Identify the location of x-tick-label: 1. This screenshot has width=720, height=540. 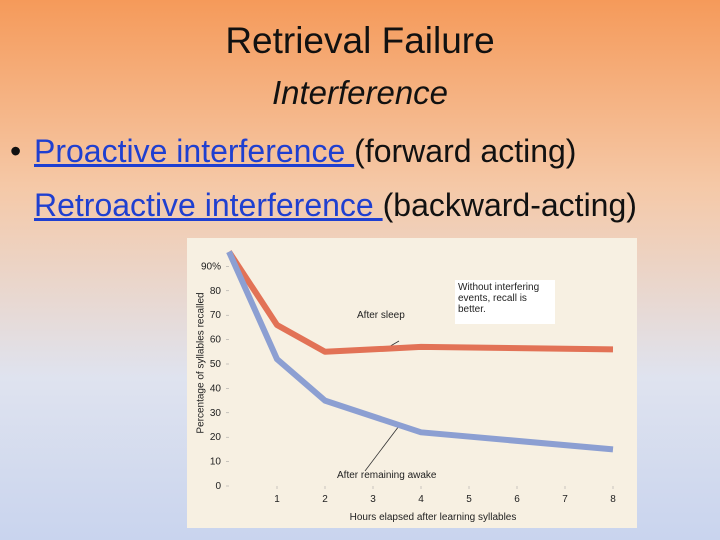
(277, 499).